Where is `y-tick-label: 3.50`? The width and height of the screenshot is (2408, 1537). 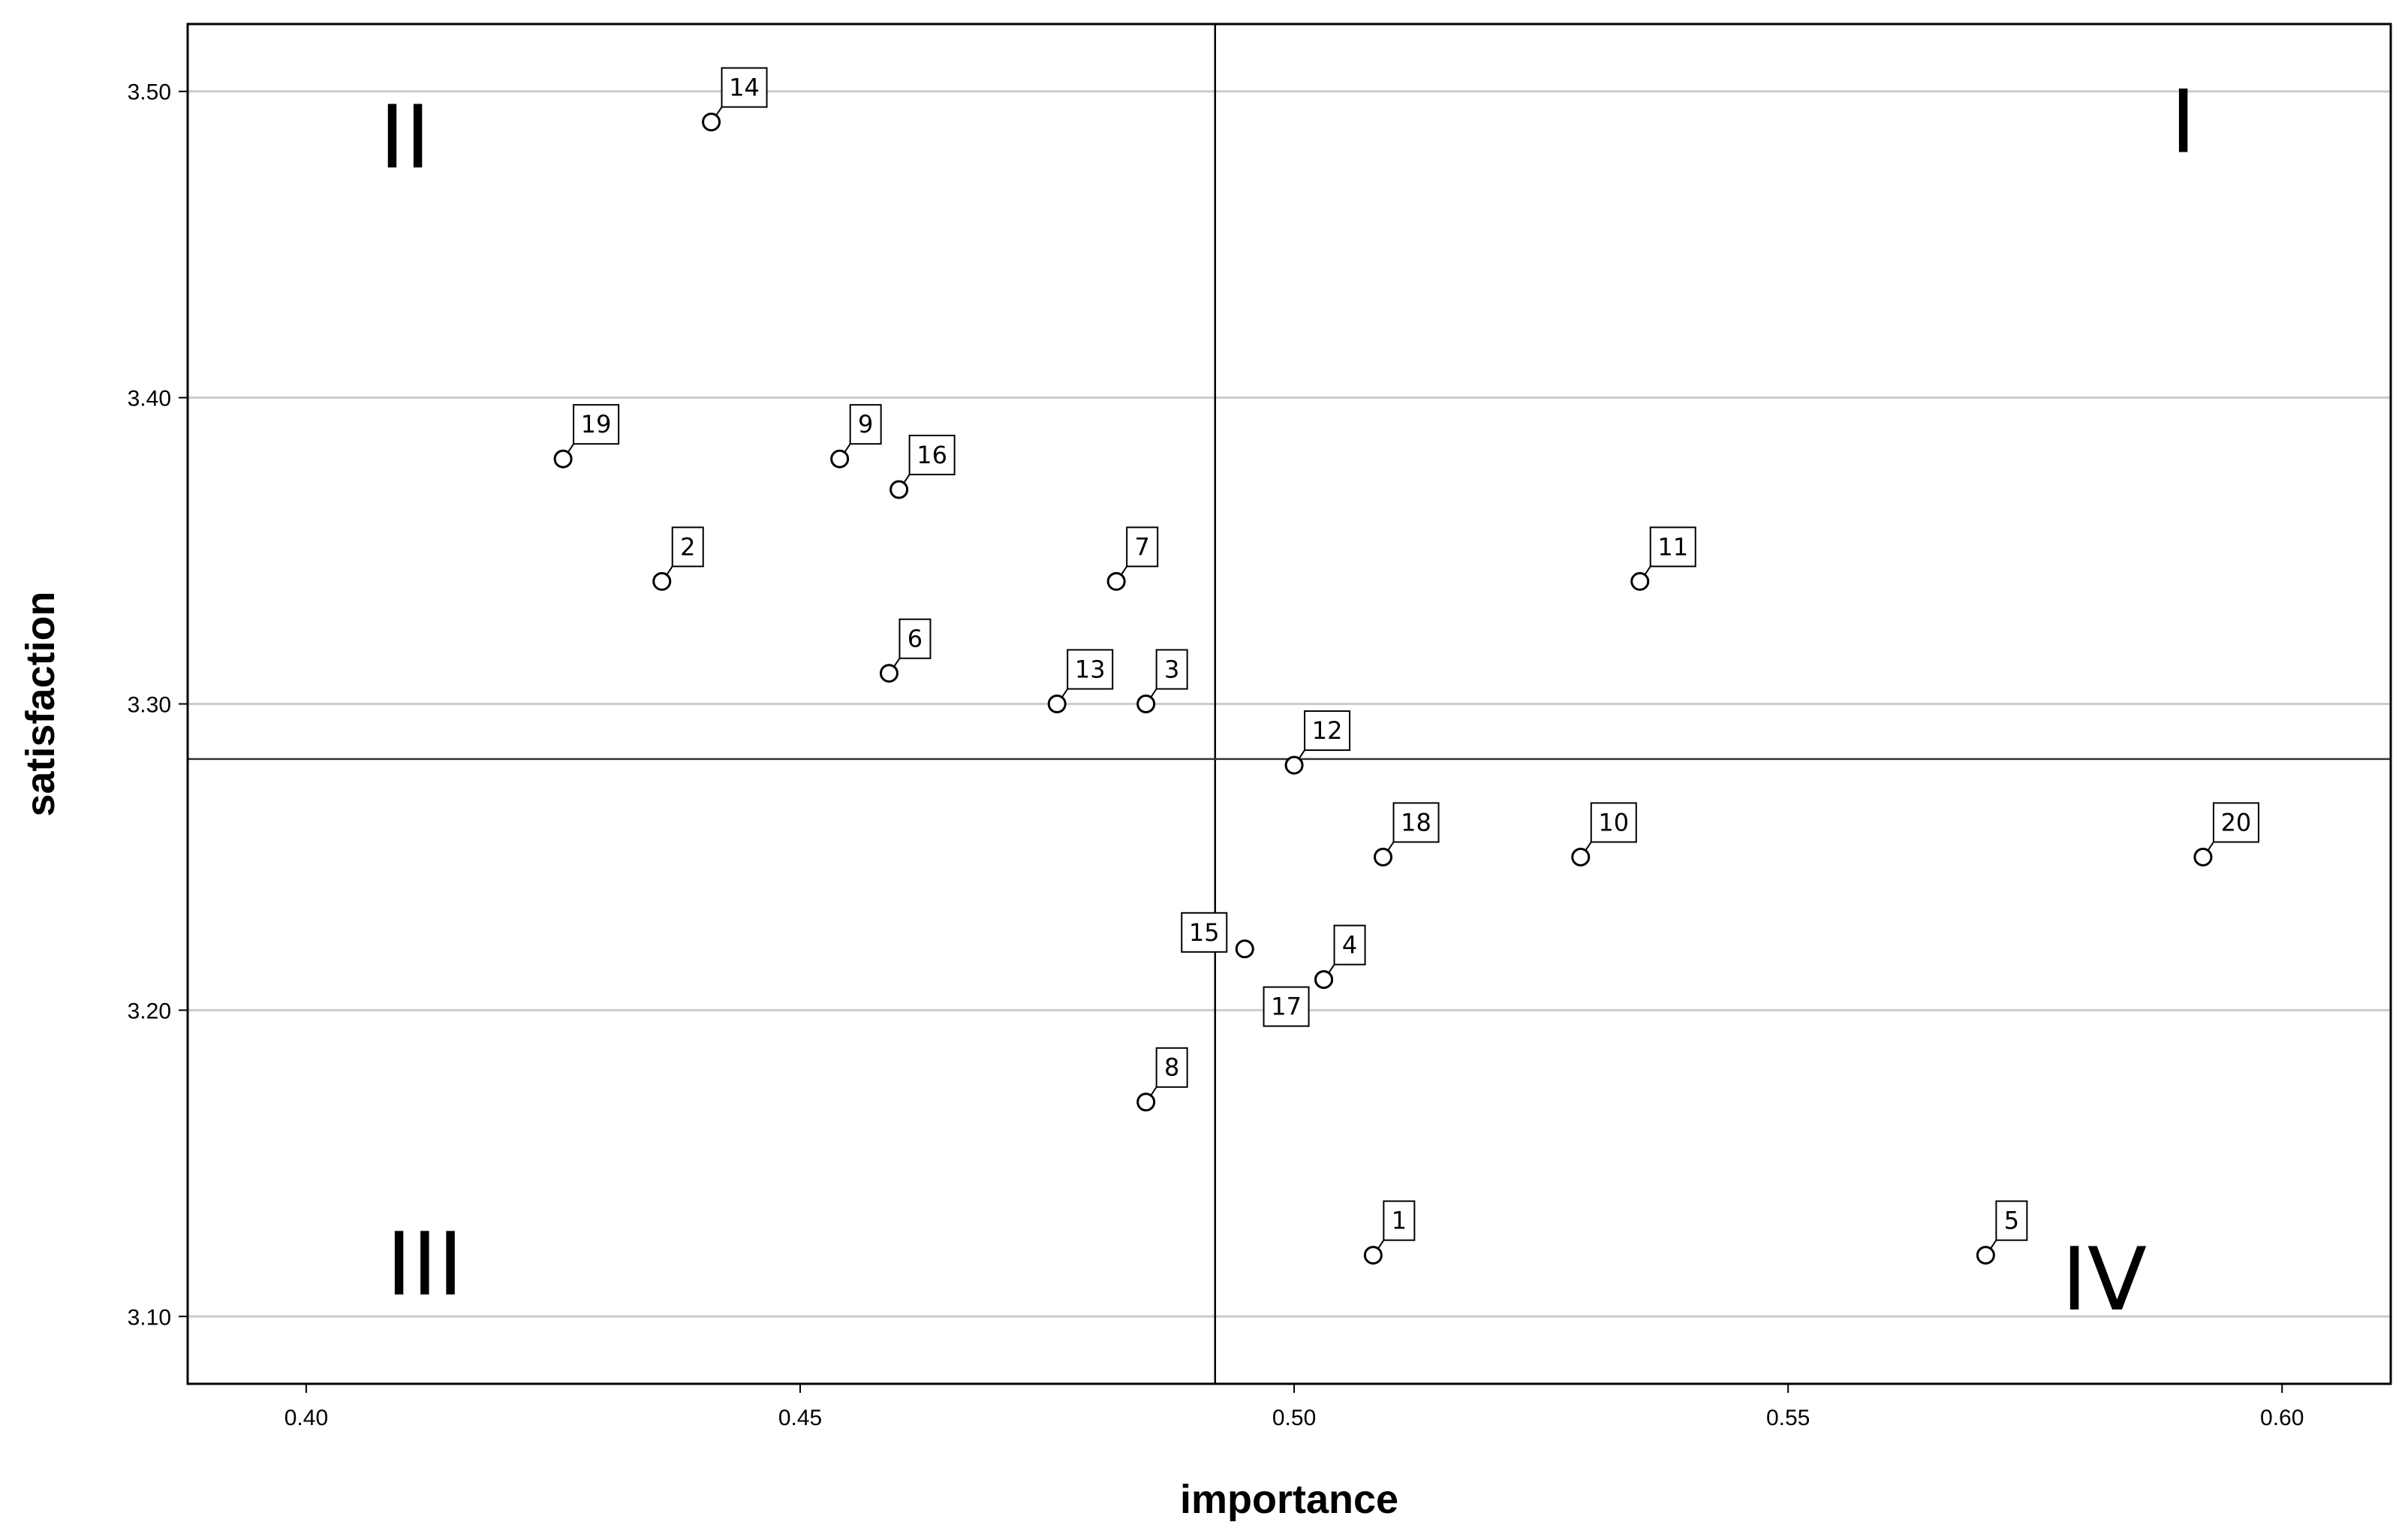 y-tick-label: 3.50 is located at coordinates (149, 92).